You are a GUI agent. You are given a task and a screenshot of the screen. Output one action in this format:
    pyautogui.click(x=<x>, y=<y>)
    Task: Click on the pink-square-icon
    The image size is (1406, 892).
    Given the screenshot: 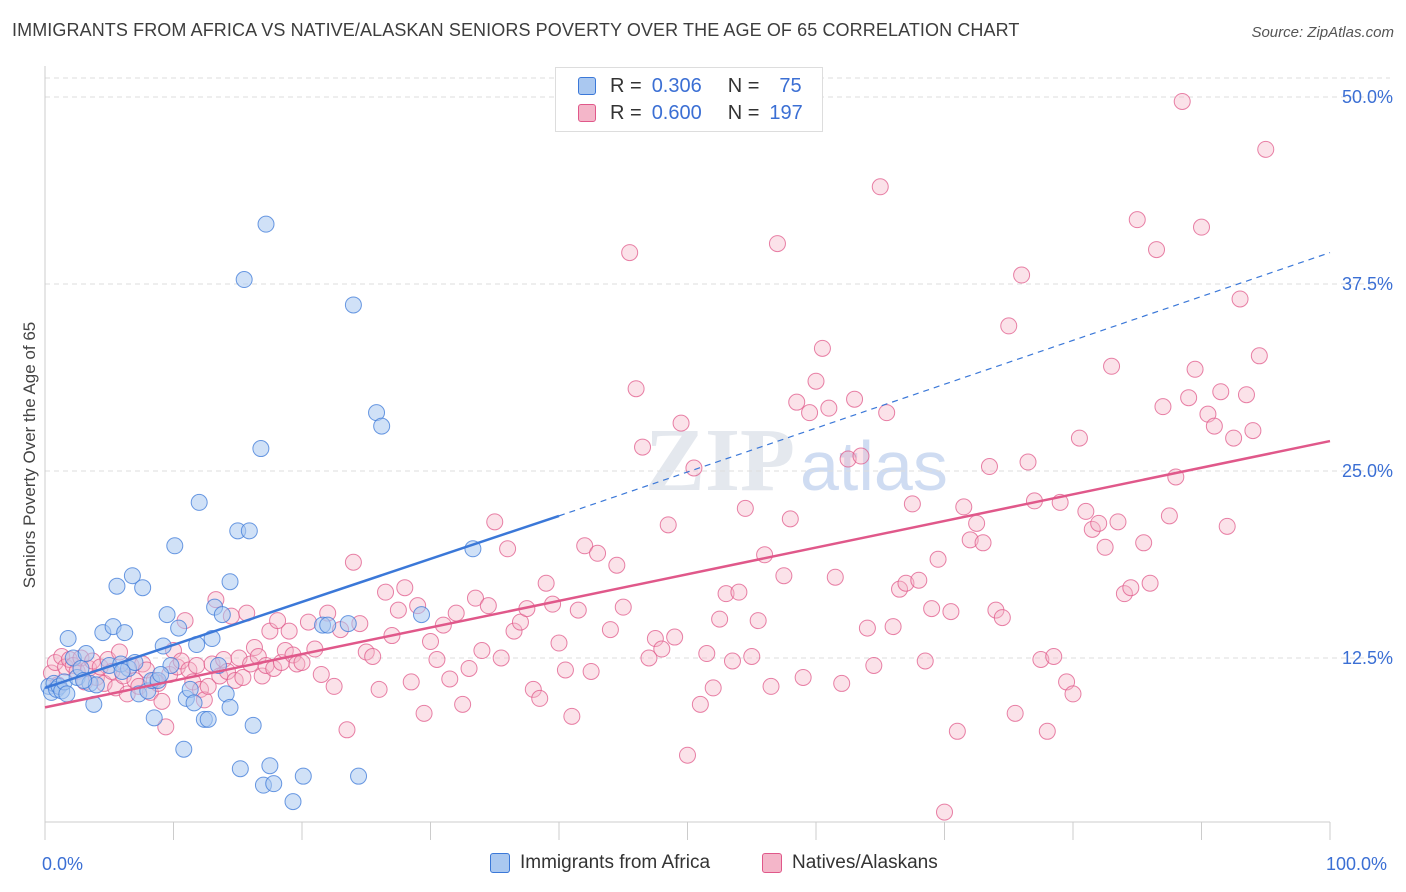 What is the action you would take?
    pyautogui.click(x=772, y=863)
    